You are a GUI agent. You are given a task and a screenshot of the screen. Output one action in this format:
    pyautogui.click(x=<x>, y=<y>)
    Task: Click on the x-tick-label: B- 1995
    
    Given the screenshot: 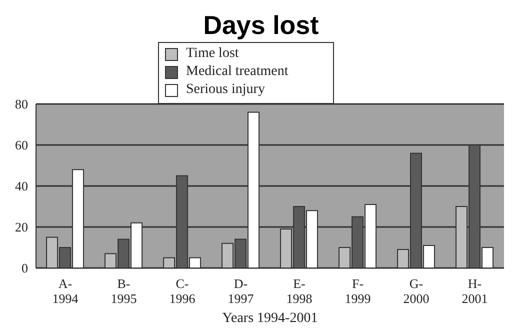 What is the action you would take?
    pyautogui.click(x=123, y=291)
    